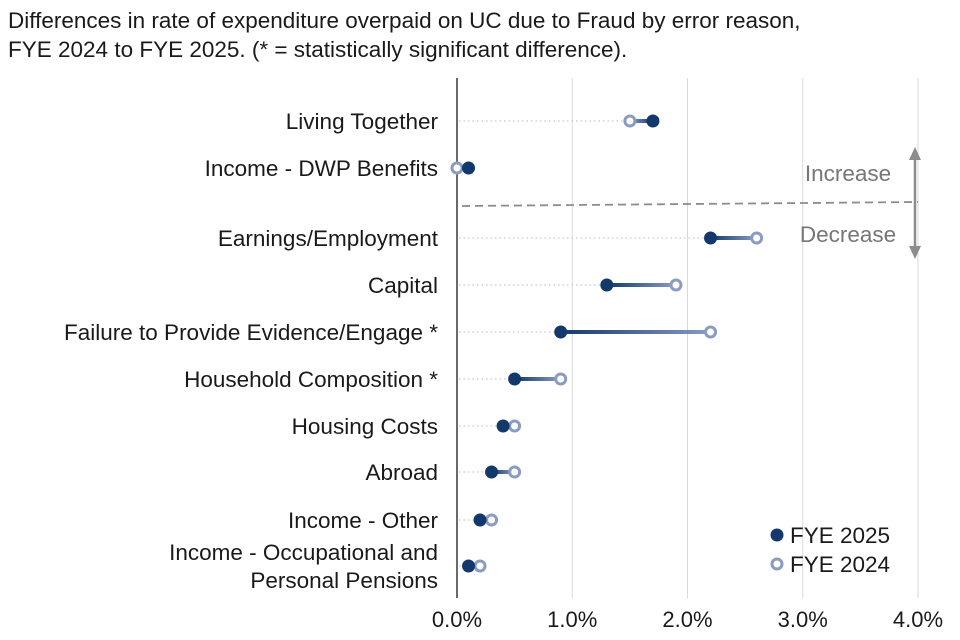  What do you see at coordinates (918, 619) in the screenshot?
I see `x-tick-label-4: 4.0%` at bounding box center [918, 619].